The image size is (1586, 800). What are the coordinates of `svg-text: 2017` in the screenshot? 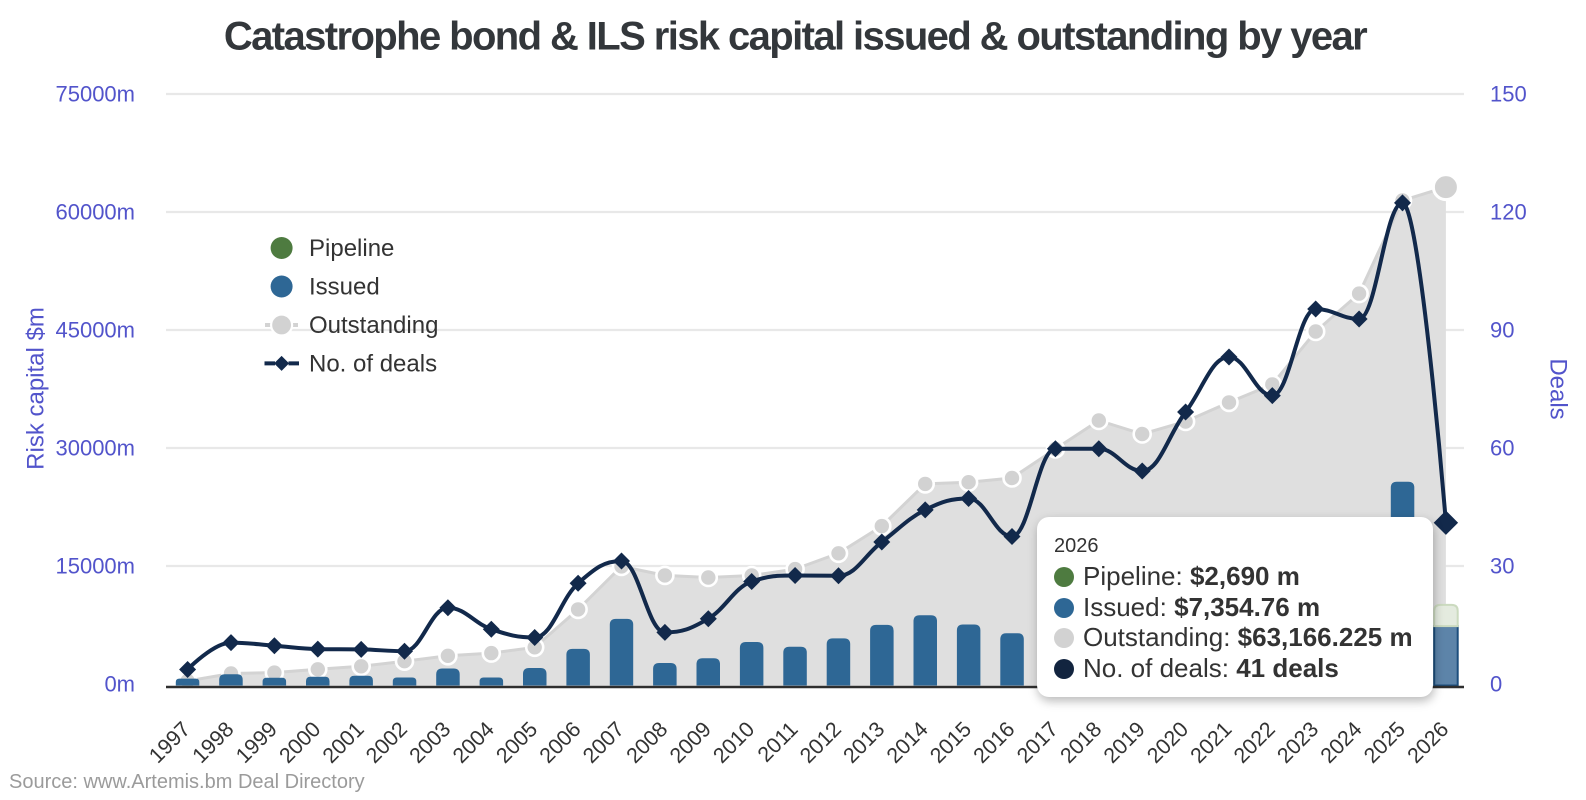 It's located at (1037, 742).